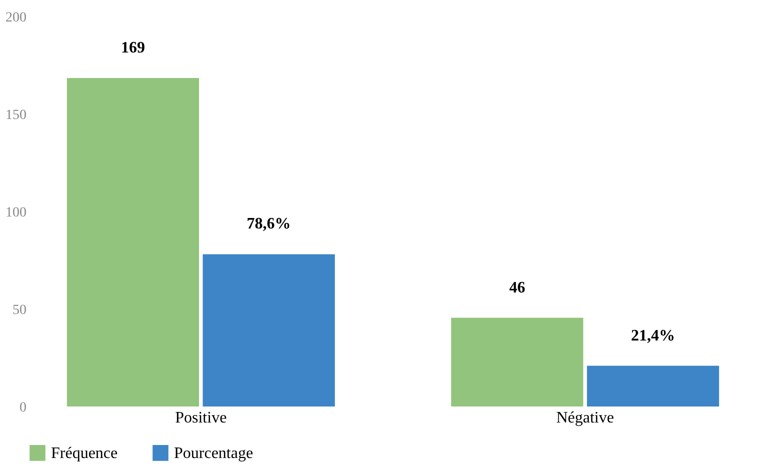 The image size is (763, 470). What do you see at coordinates (16, 115) in the screenshot?
I see `y-tick-label: 150` at bounding box center [16, 115].